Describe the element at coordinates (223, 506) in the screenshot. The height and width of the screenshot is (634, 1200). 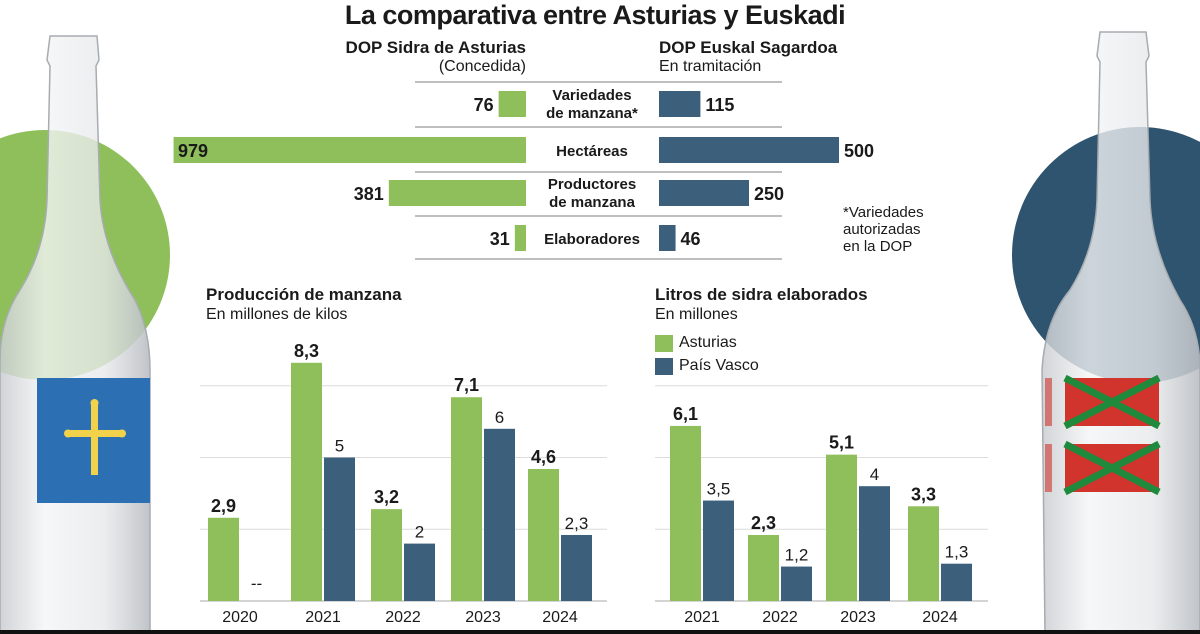
I see `data-label: 2,9` at that location.